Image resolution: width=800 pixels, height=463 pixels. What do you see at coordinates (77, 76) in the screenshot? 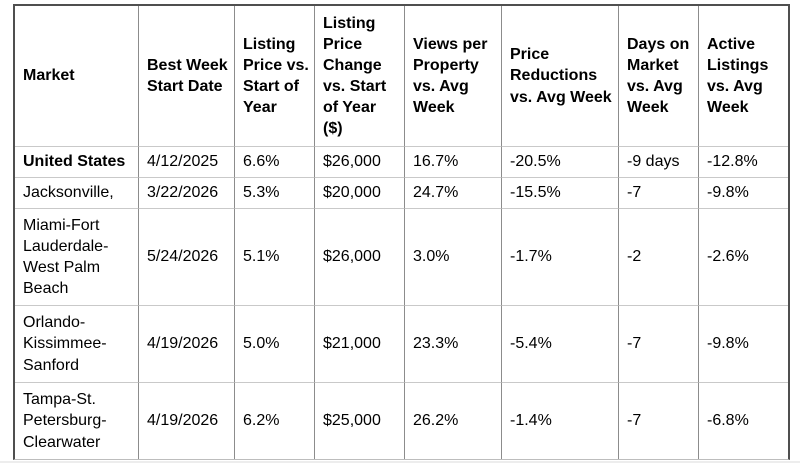
I see `column-header-market: Market` at bounding box center [77, 76].